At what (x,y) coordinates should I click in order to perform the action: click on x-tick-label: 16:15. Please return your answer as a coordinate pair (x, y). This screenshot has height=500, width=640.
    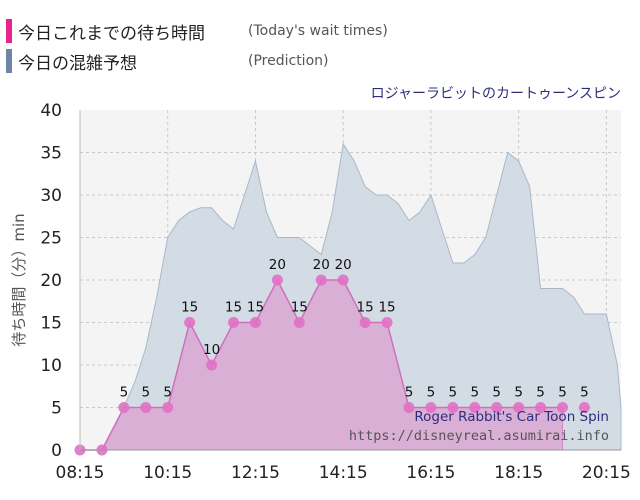
    Looking at the image, I should click on (430, 473).